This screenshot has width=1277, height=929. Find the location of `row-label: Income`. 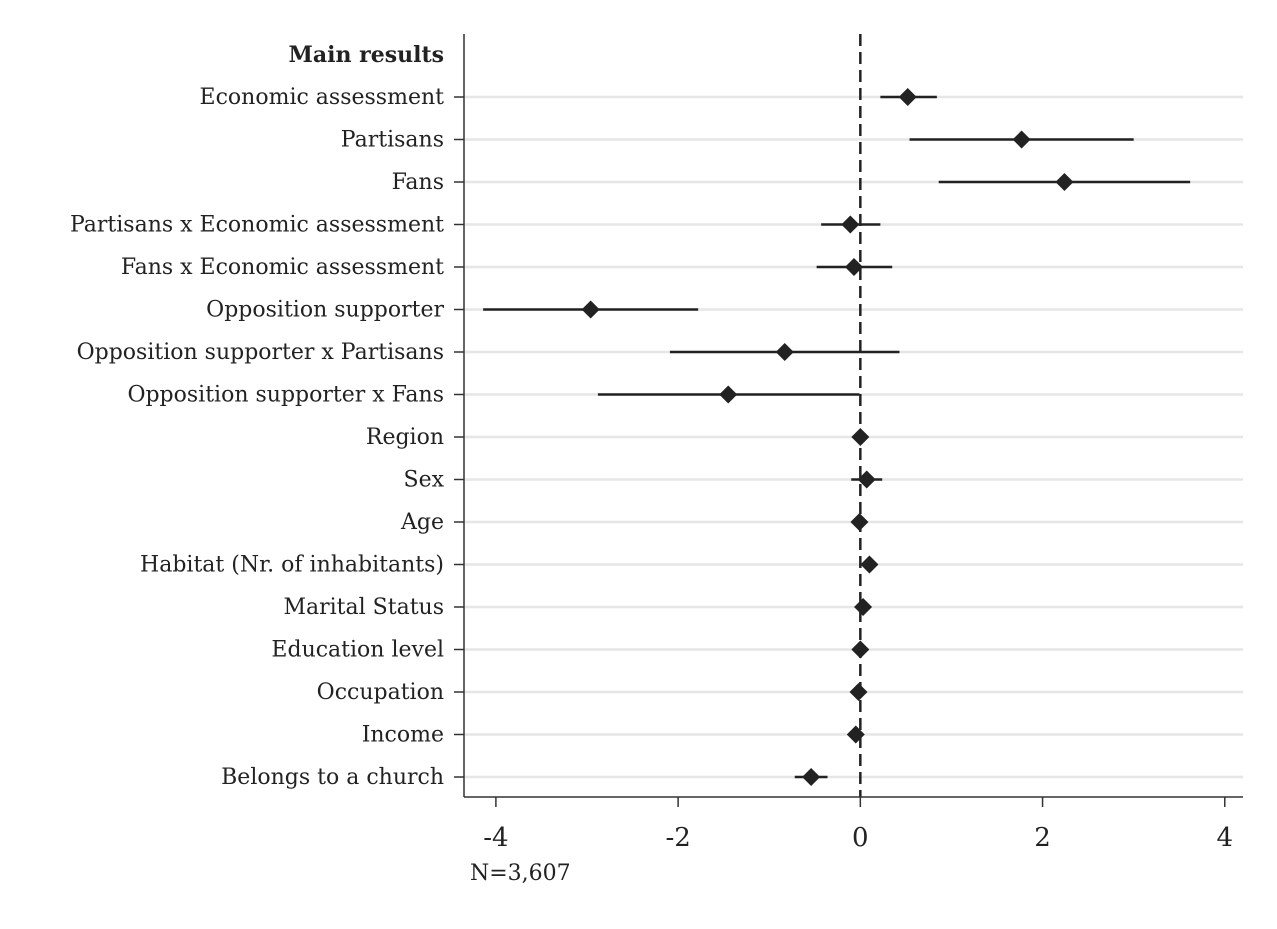

row-label: Income is located at coordinates (403, 735).